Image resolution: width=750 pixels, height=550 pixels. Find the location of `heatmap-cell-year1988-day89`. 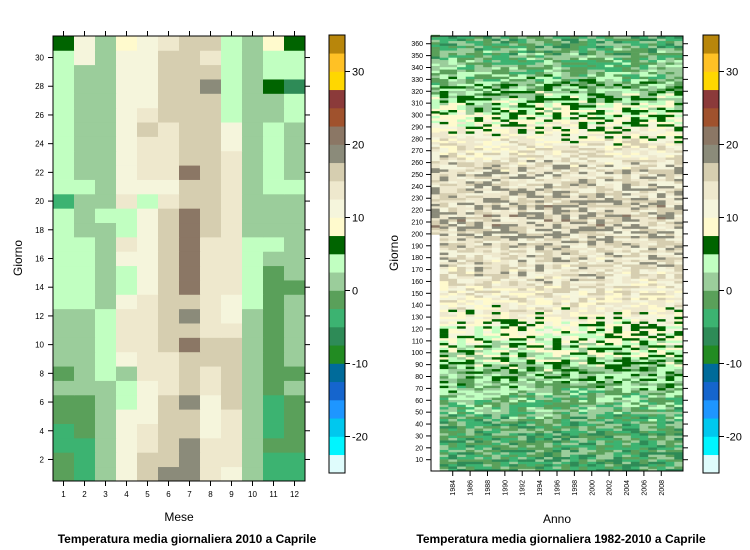

heatmap-cell-year1988-day89 is located at coordinates (488, 365).